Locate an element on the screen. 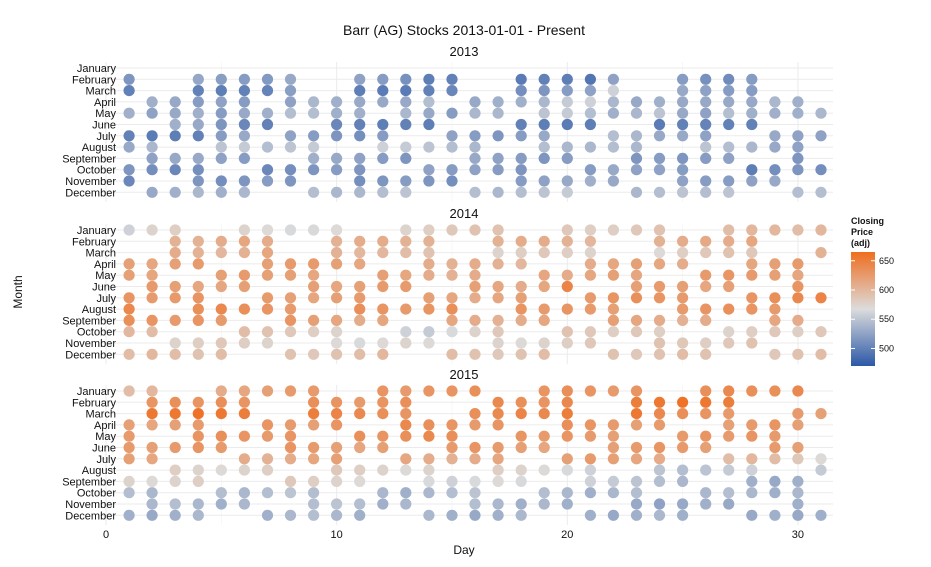 The height and width of the screenshot is (567, 931). month-tick-label: May is located at coordinates (105, 437).